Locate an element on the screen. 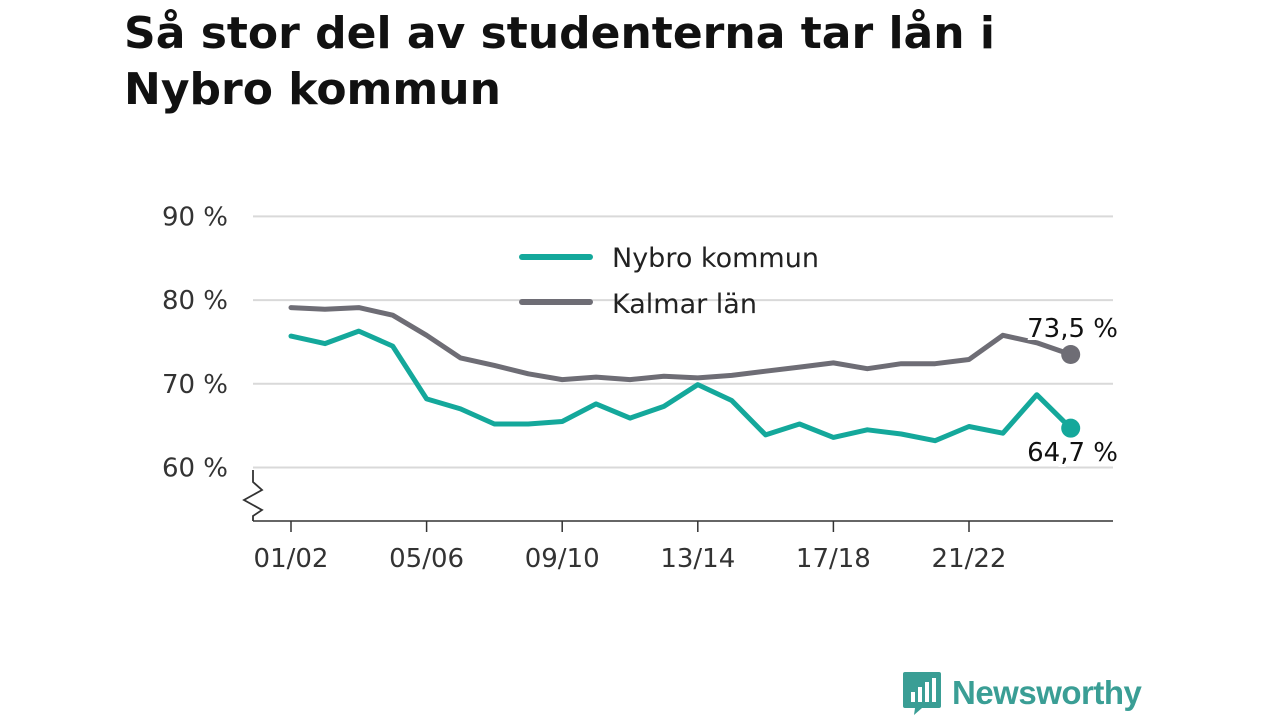 The height and width of the screenshot is (720, 1280). axis-break-icon is located at coordinates (253, 495).